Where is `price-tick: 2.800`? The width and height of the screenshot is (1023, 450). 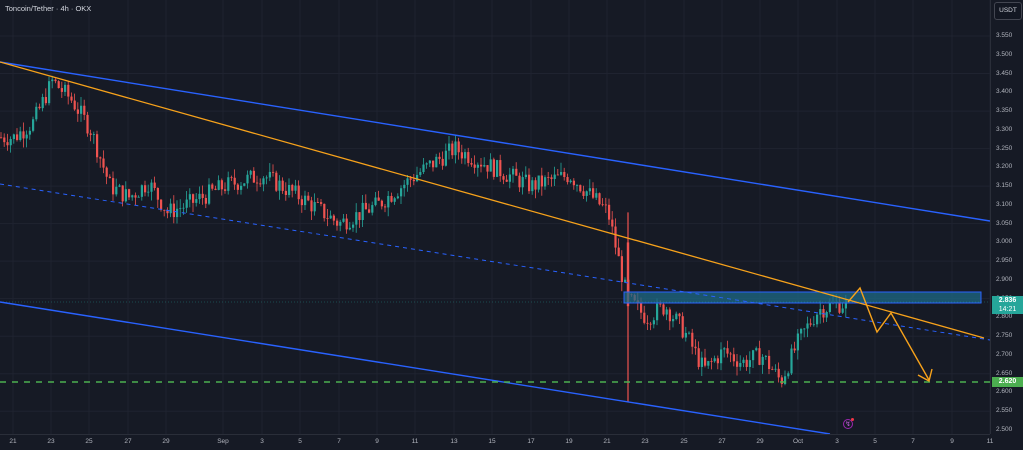
price-tick: 2.800 is located at coordinates (1004, 317).